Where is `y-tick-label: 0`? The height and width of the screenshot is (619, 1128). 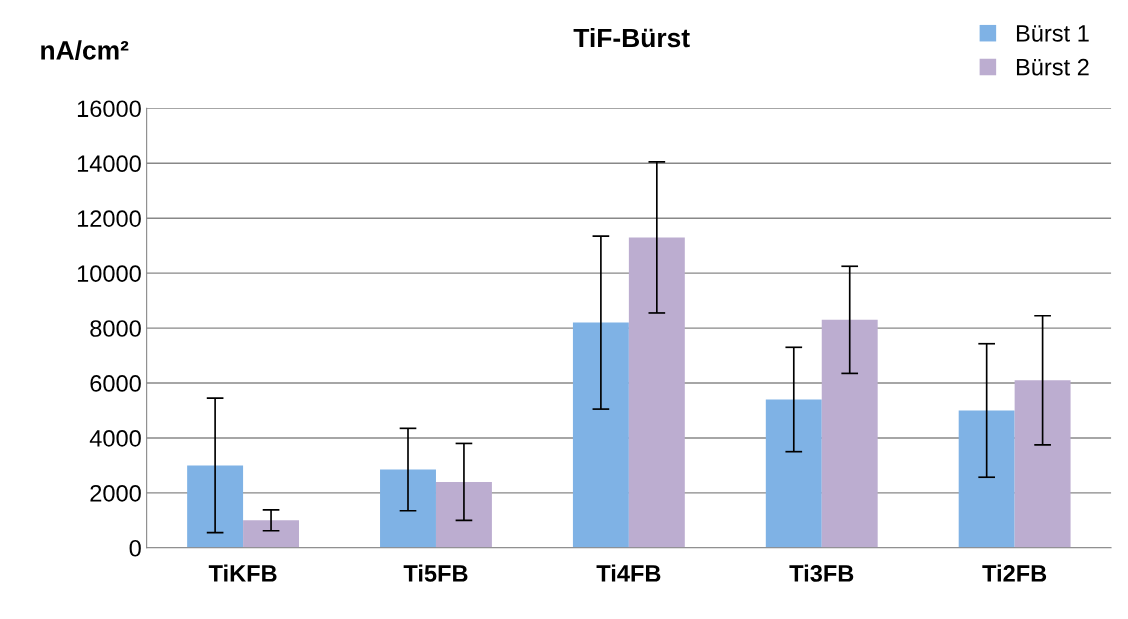 y-tick-label: 0 is located at coordinates (135, 548).